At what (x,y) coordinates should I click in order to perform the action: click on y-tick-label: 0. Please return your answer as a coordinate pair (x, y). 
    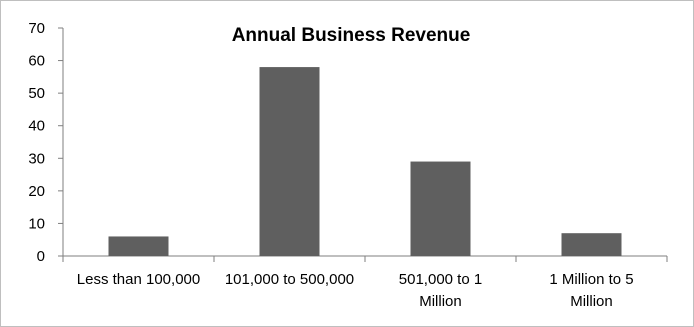
    Looking at the image, I should click on (41, 256).